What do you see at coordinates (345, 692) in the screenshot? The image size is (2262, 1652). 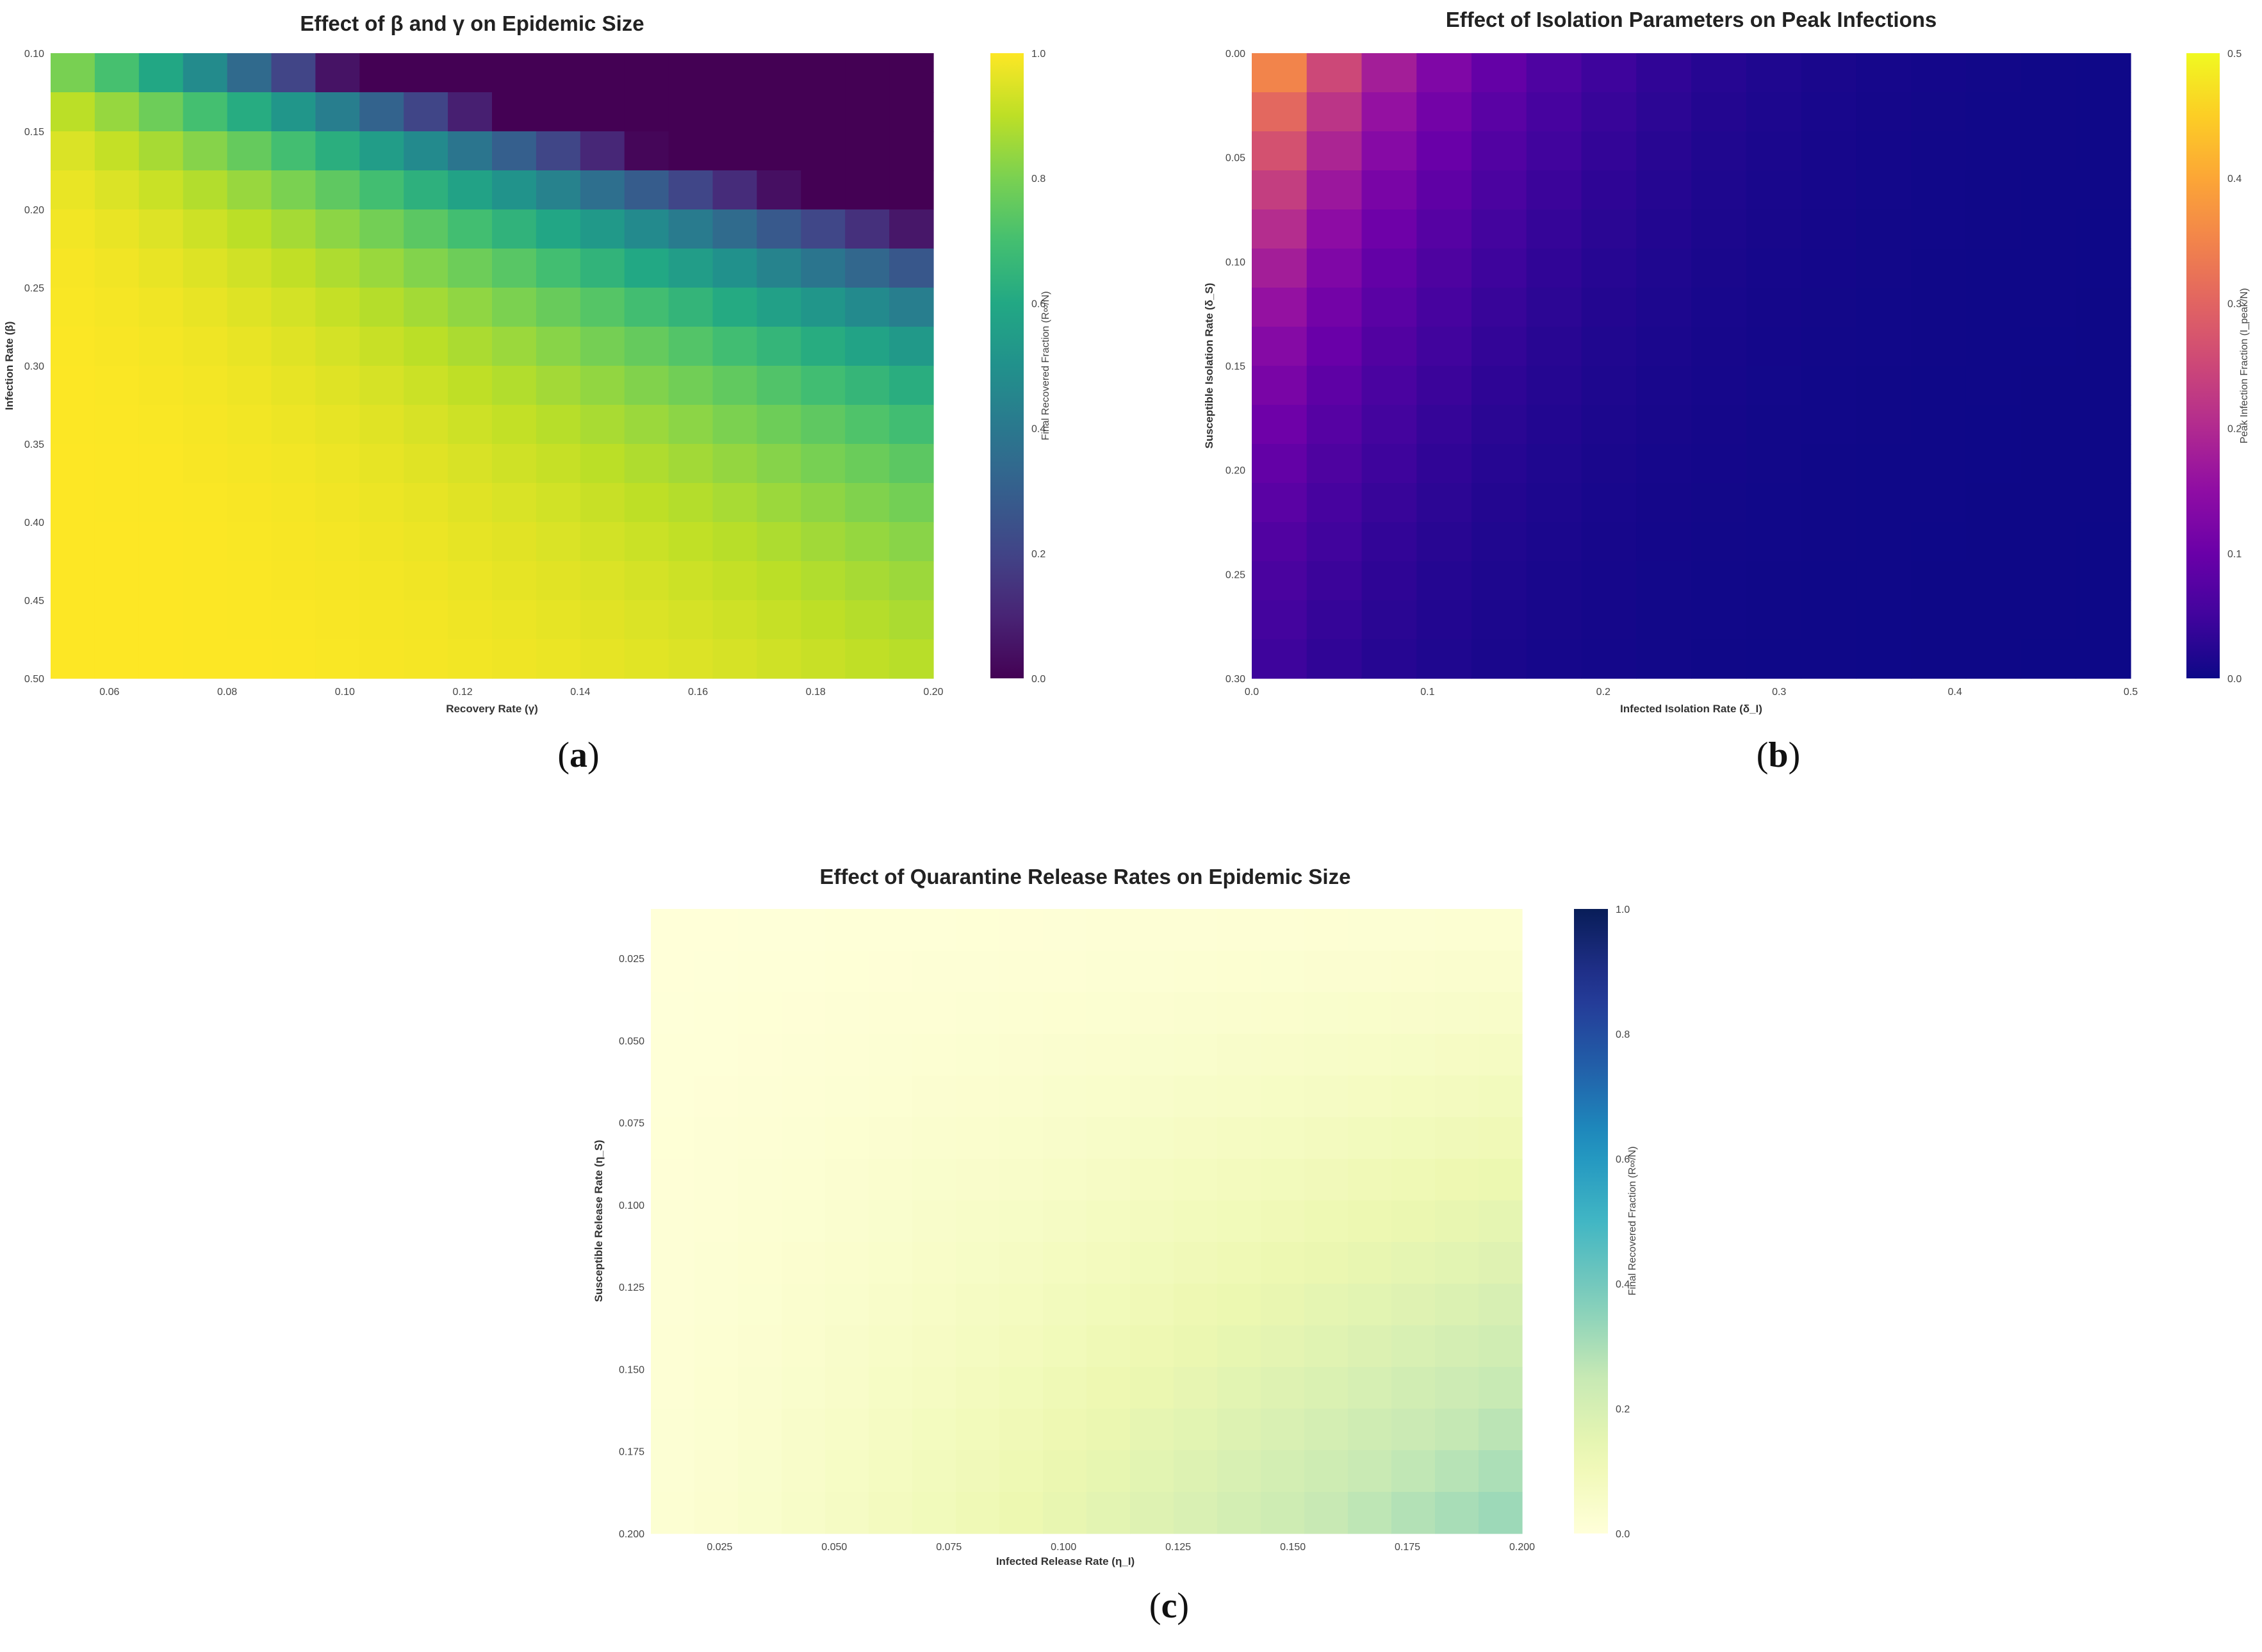 I see `x-tick-label: 0.10` at bounding box center [345, 692].